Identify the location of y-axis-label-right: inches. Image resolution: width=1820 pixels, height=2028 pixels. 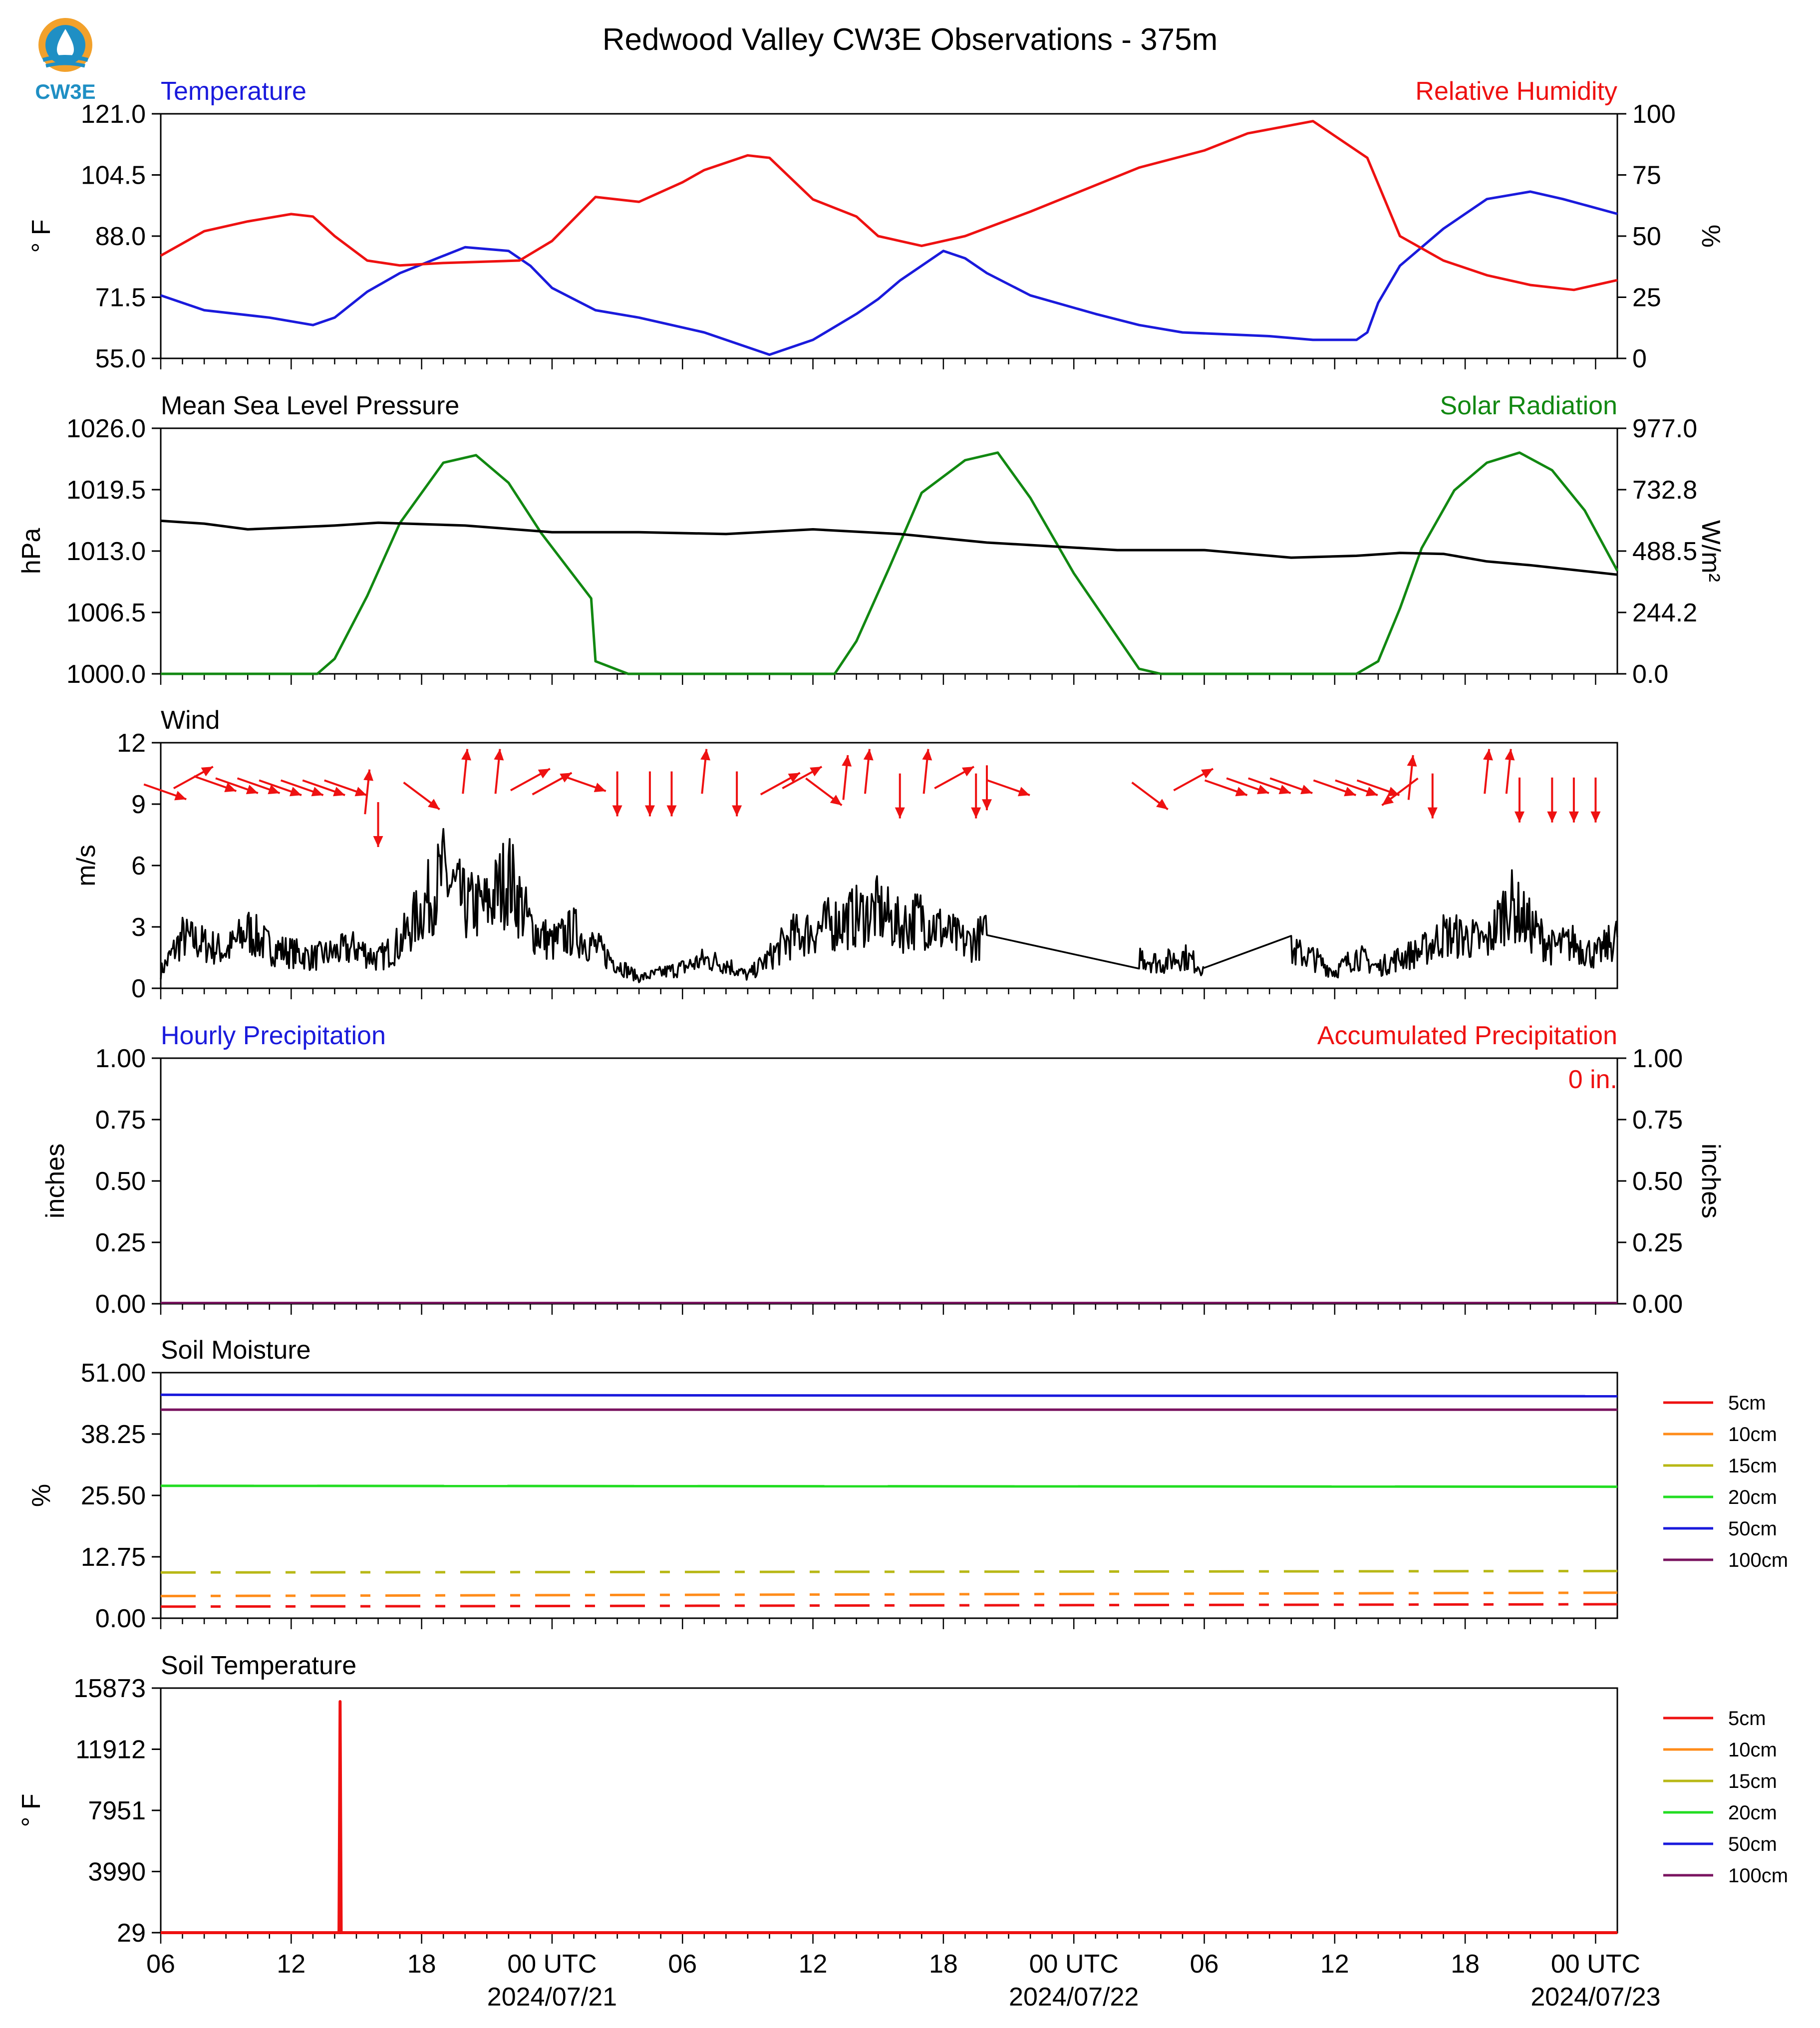
(1710, 1181).